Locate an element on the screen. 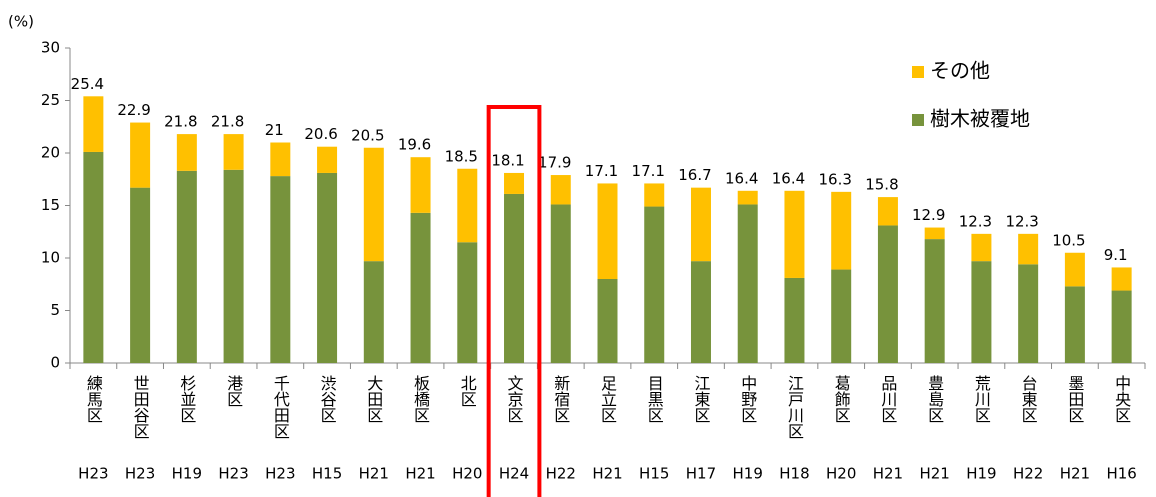 The image size is (1156, 497). year-label: H17 is located at coordinates (701, 474).